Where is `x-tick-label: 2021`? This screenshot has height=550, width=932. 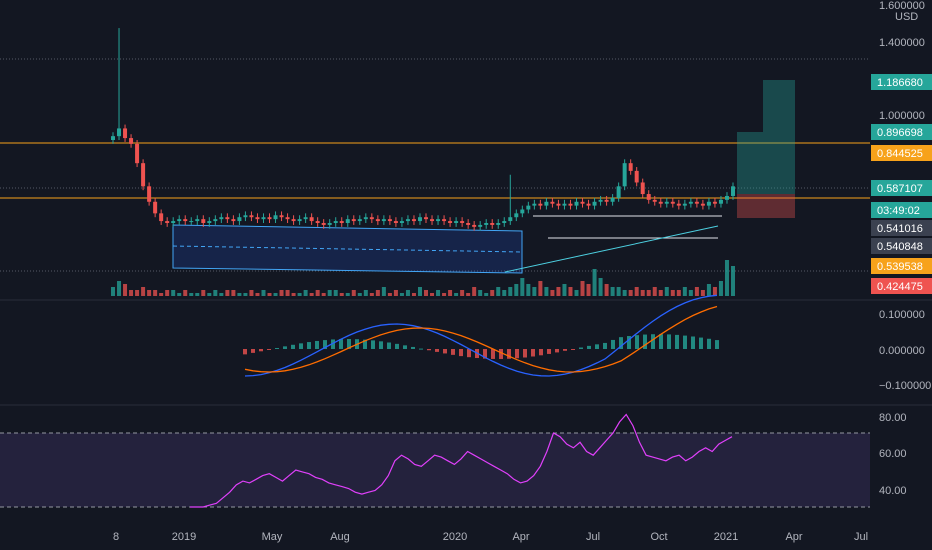 x-tick-label: 2021 is located at coordinates (726, 537).